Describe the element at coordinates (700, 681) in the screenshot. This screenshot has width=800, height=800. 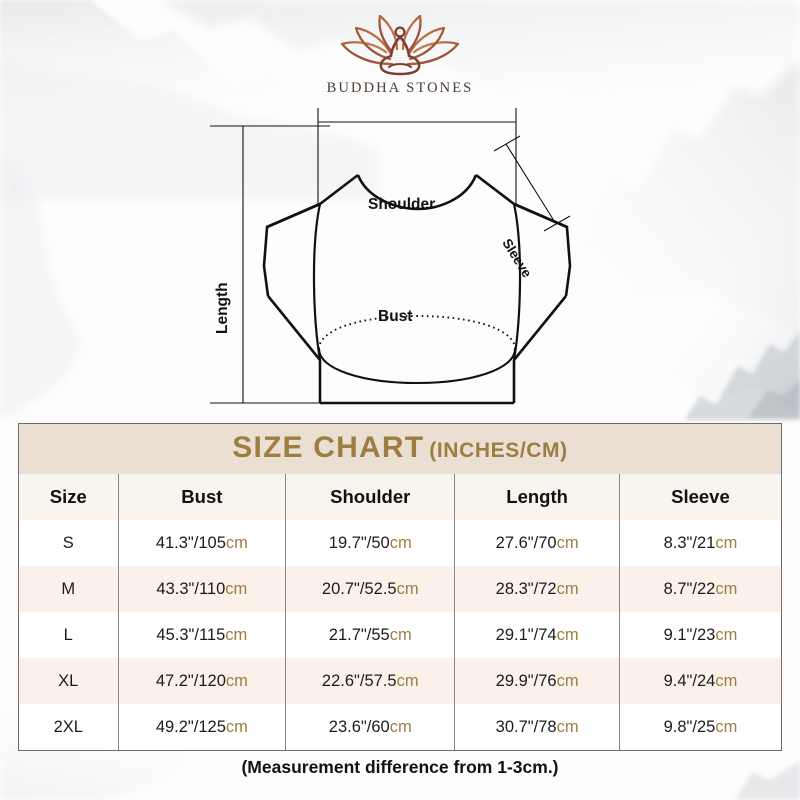
I see `cell-sleeve: 9.4"/24cm` at that location.